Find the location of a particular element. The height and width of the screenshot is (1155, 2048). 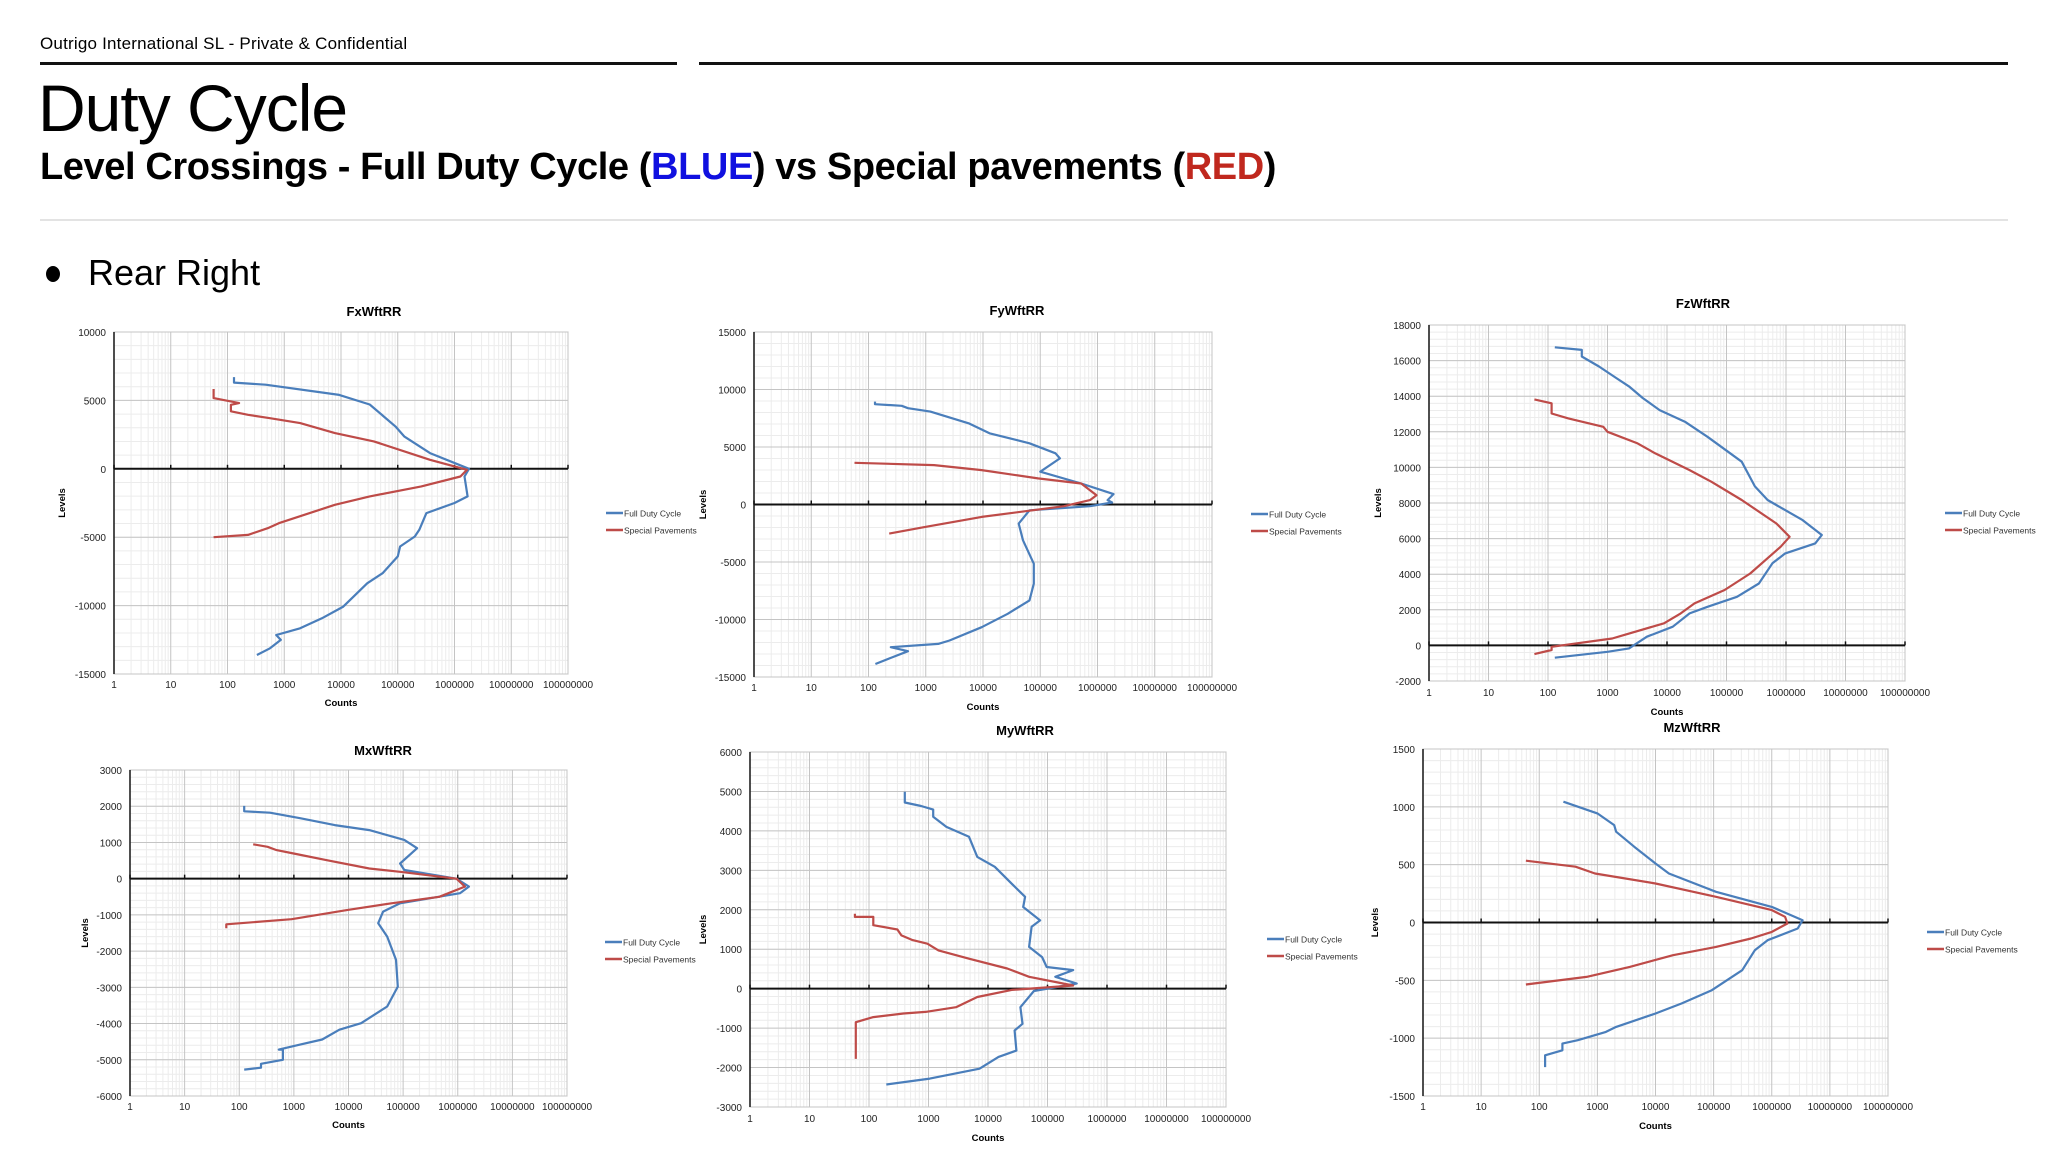

divider is located at coordinates (1024, 220).